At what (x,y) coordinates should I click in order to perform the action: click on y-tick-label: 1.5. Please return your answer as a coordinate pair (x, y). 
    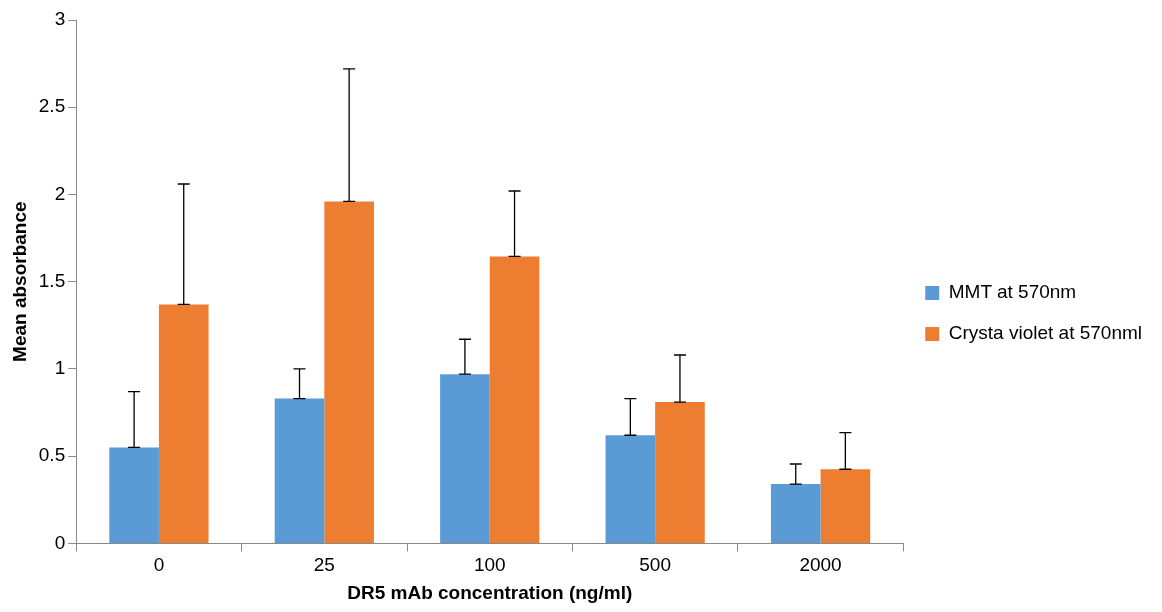
    Looking at the image, I should click on (52, 280).